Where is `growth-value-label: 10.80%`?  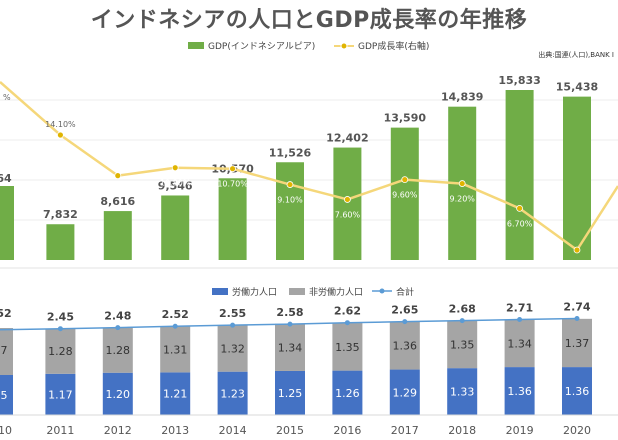 growth-value-label: 10.80% is located at coordinates (175, 183).